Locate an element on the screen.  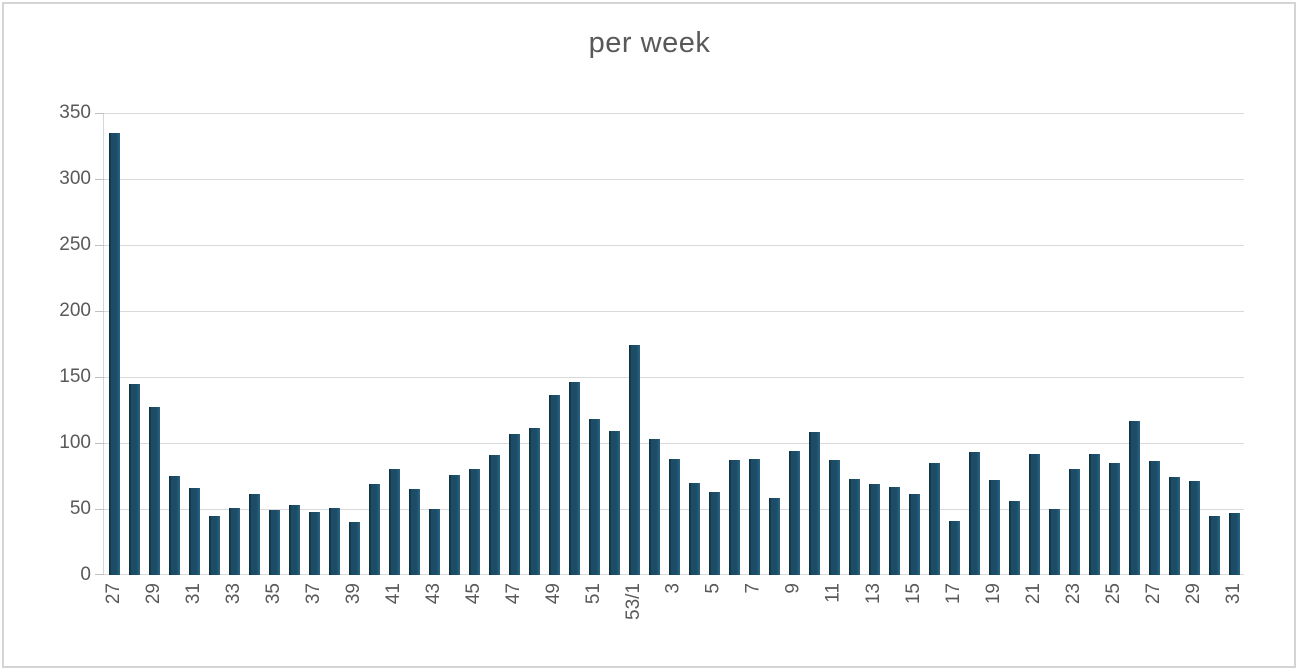
y-tick-label: 250 is located at coordinates (75, 244).